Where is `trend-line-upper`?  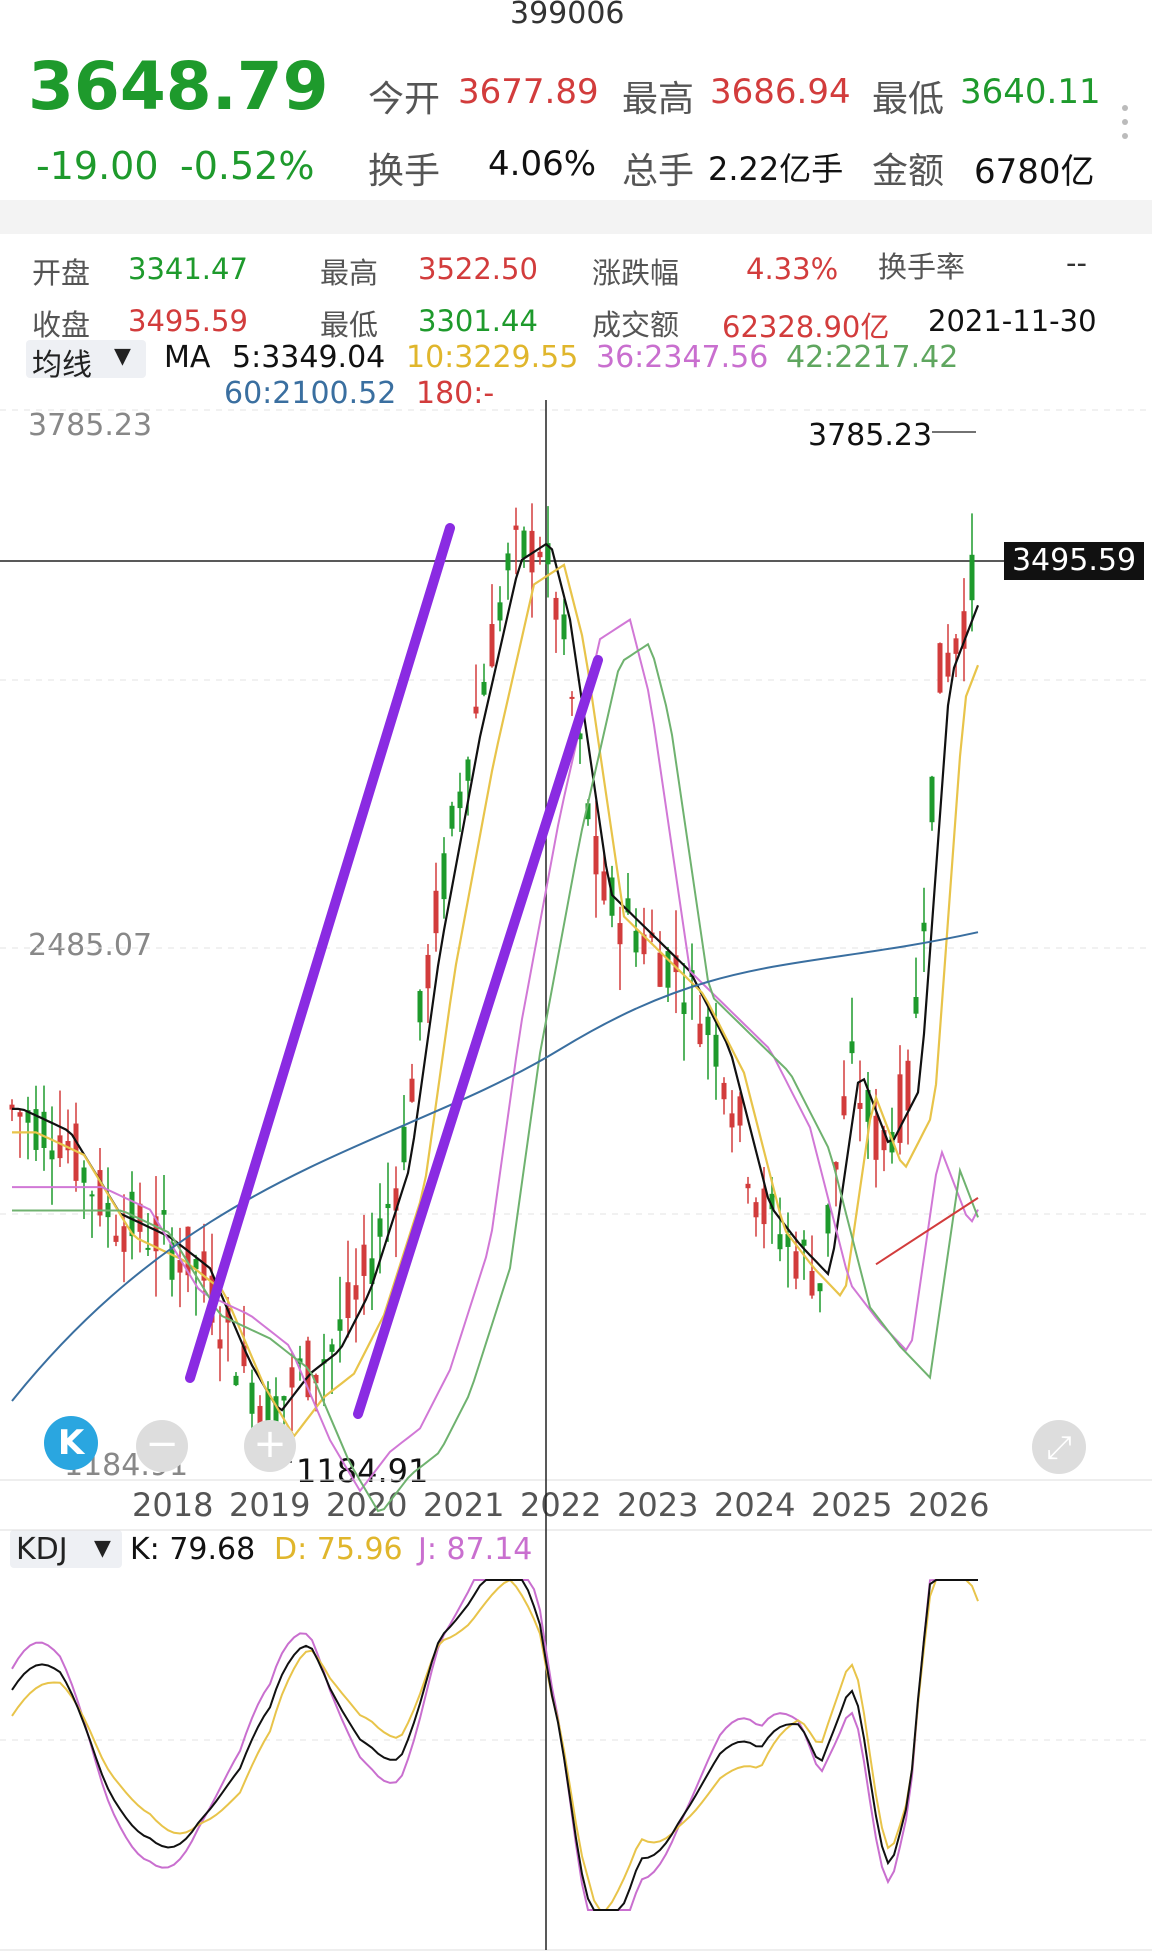
trend-line-upper is located at coordinates (320, 953).